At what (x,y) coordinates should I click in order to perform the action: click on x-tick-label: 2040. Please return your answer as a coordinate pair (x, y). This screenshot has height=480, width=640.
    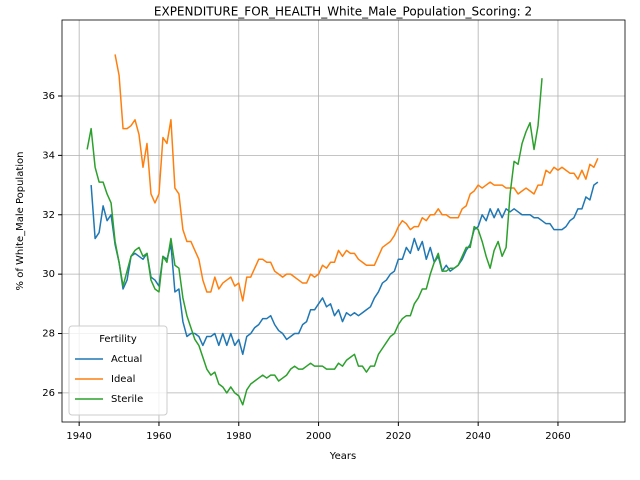
    Looking at the image, I should click on (477, 436).